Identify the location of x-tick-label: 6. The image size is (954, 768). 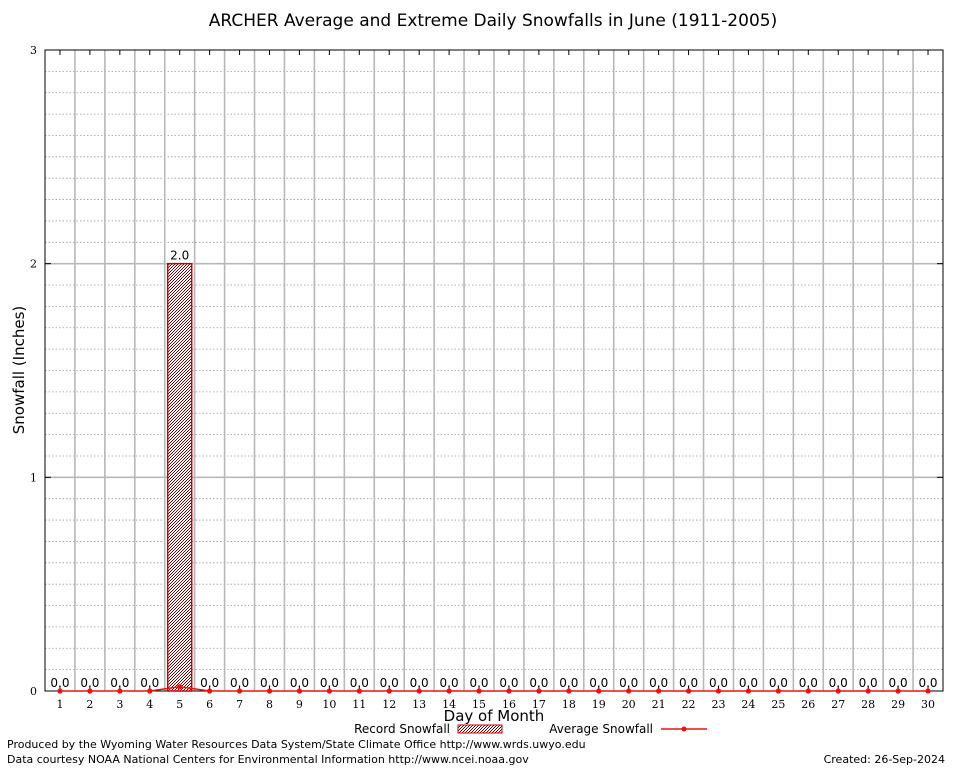
(209, 704).